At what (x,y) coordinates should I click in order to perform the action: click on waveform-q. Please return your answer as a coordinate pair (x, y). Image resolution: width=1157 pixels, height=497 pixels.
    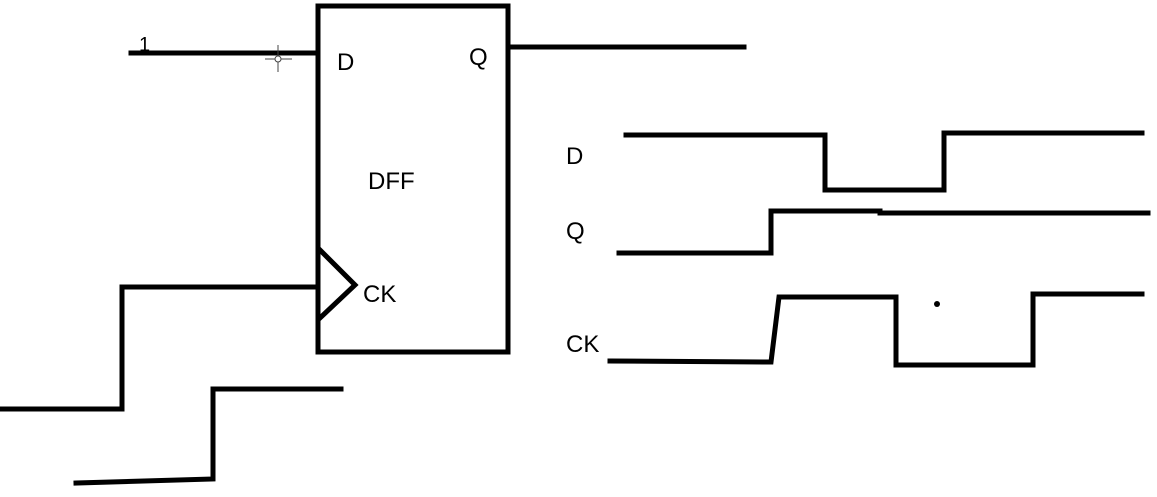
    Looking at the image, I should click on (883, 232).